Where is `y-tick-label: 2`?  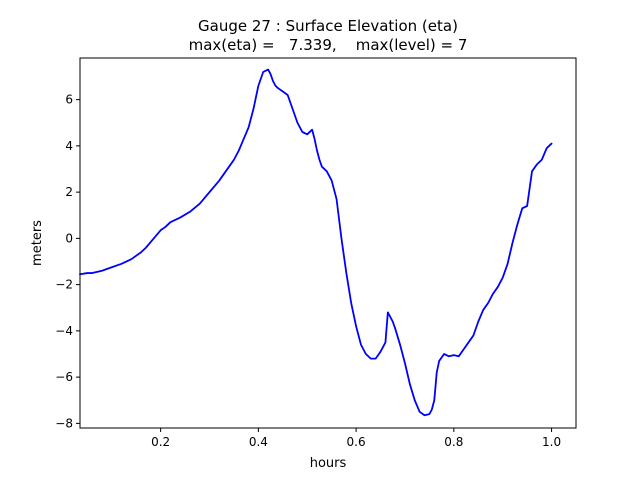 y-tick-label: 2 is located at coordinates (69, 192).